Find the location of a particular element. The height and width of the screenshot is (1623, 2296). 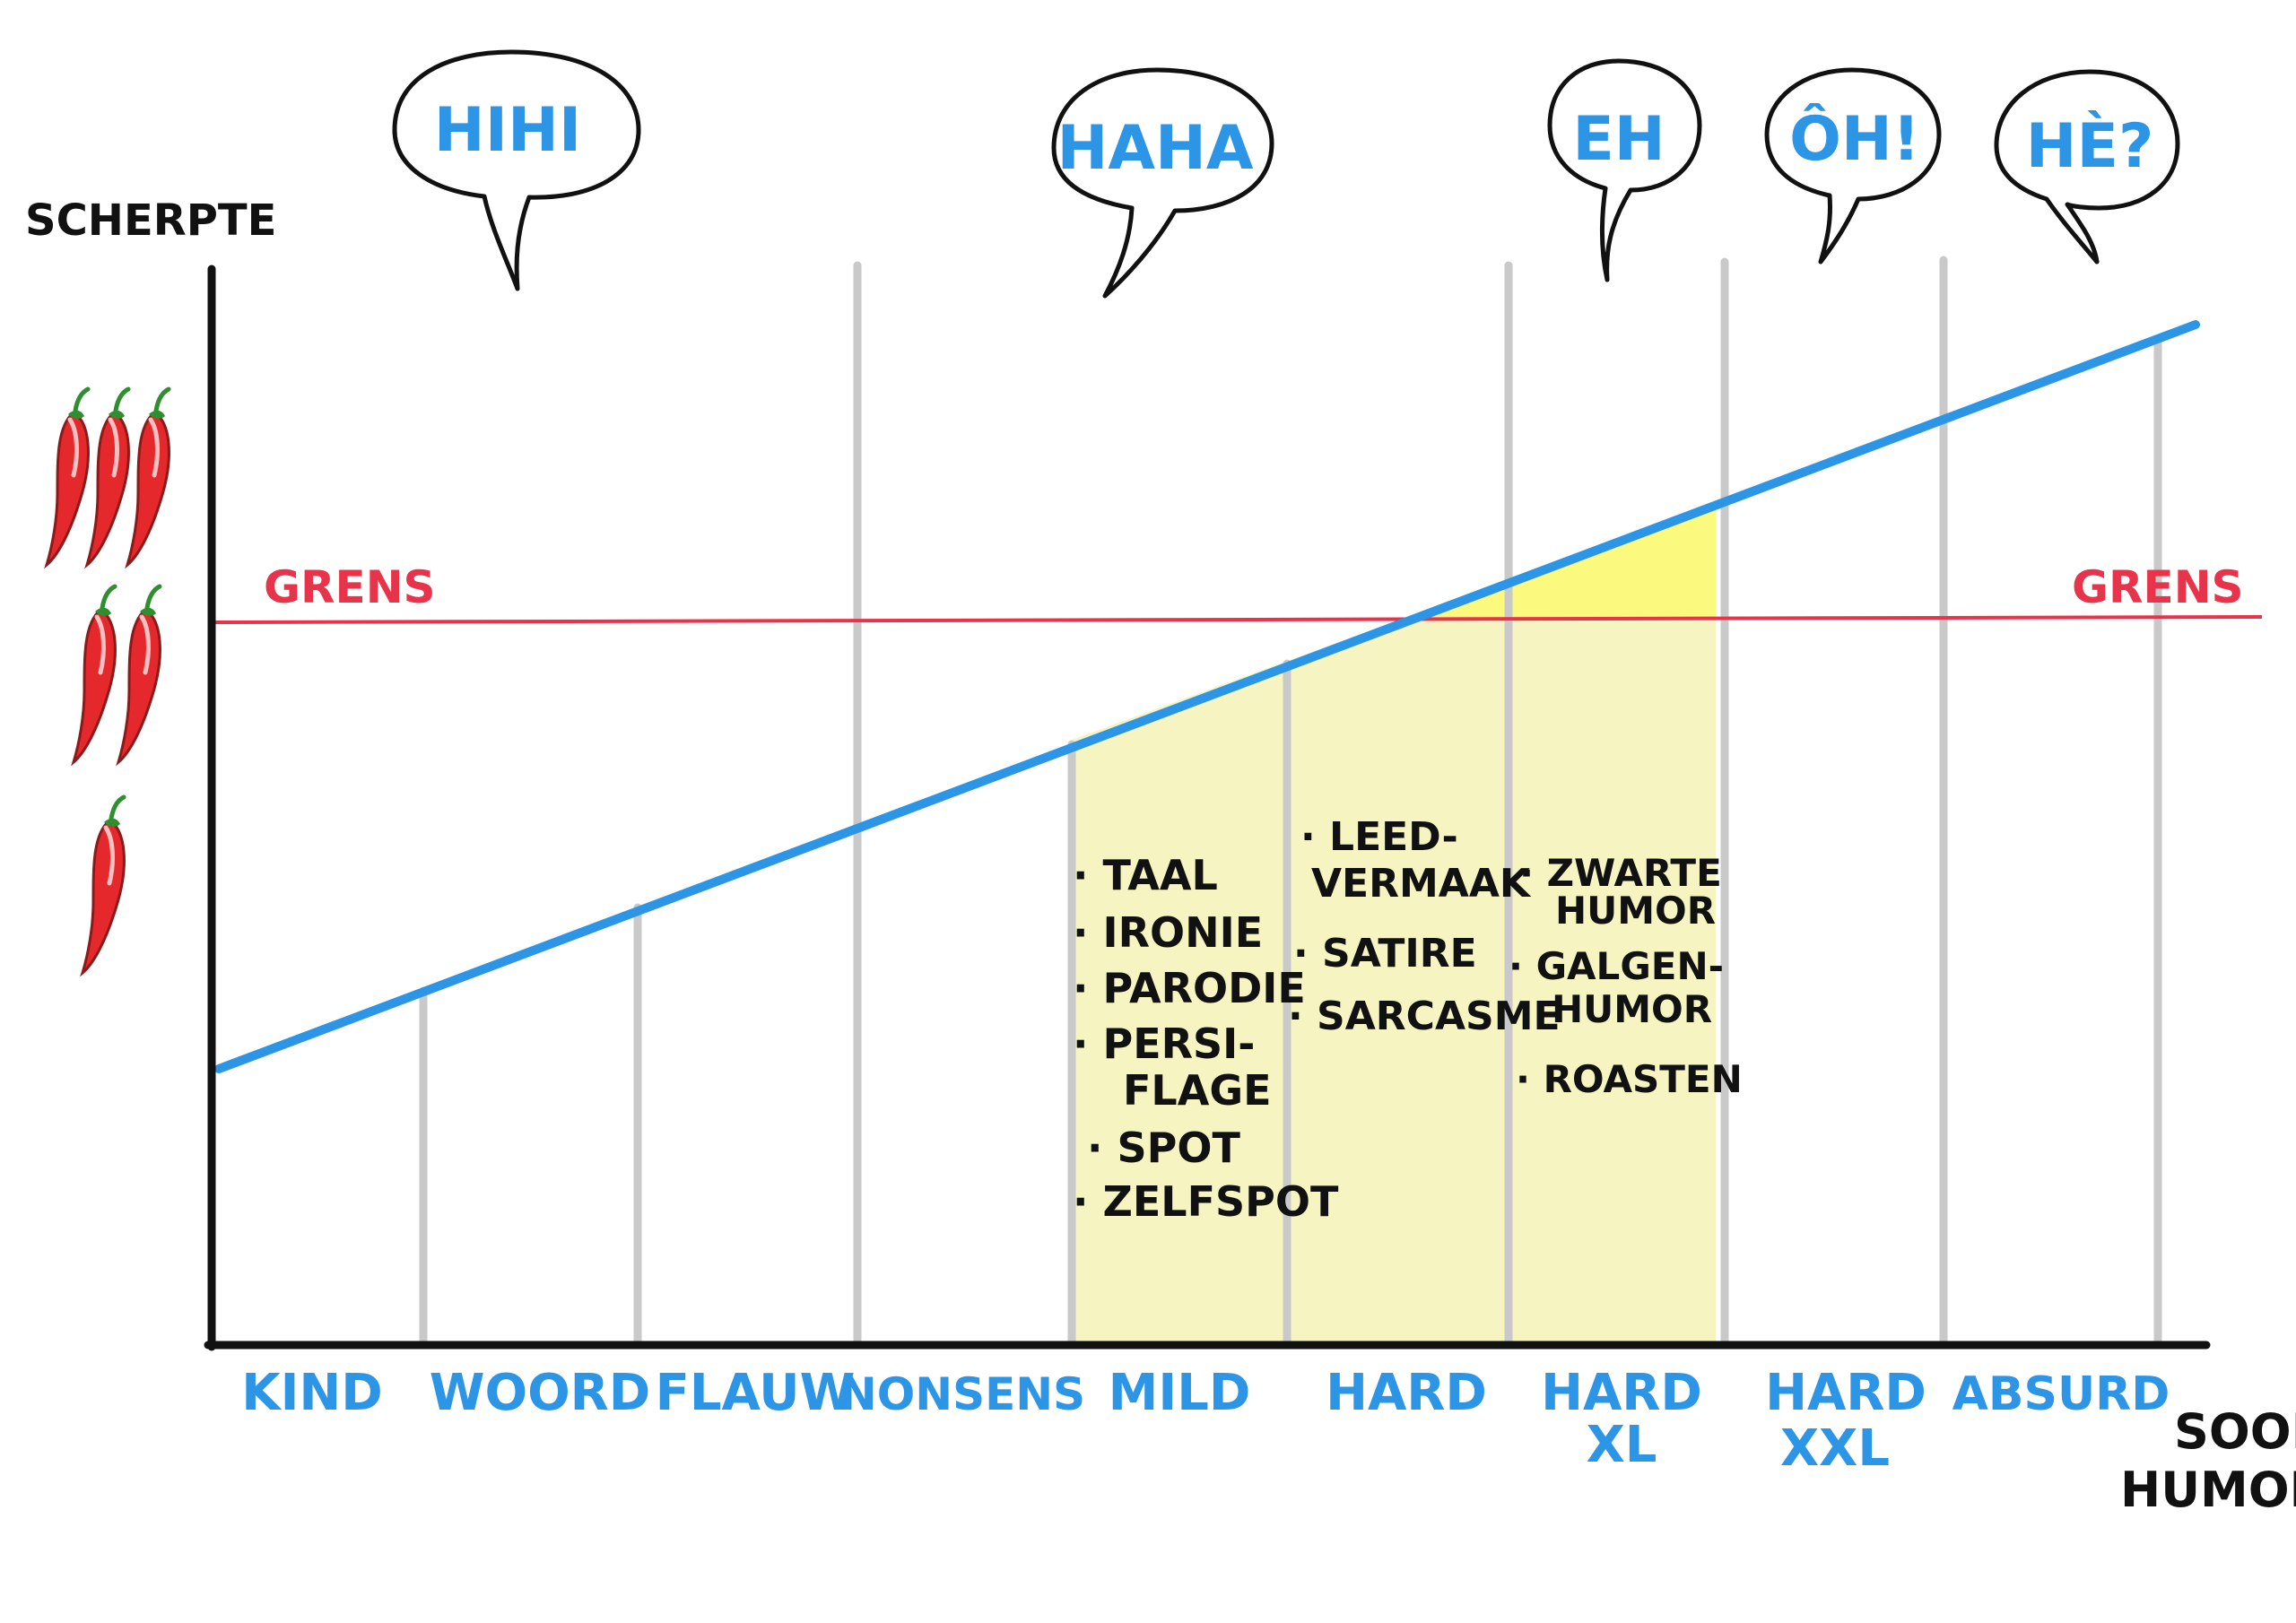

speech-bubble-hihi is located at coordinates (516, 170).